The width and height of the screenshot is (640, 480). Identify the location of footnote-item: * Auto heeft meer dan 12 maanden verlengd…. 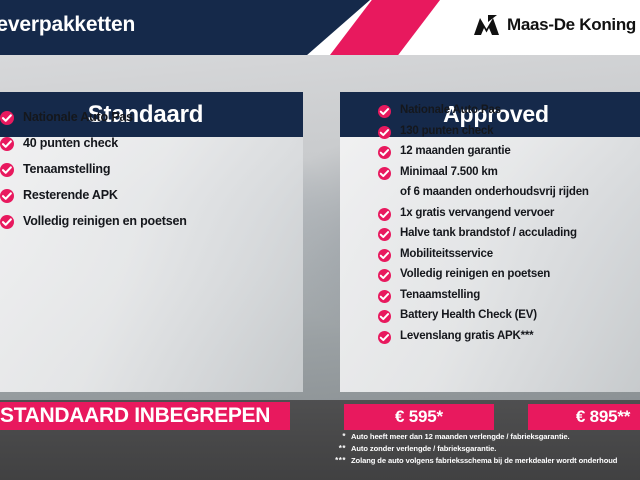
(480, 436).